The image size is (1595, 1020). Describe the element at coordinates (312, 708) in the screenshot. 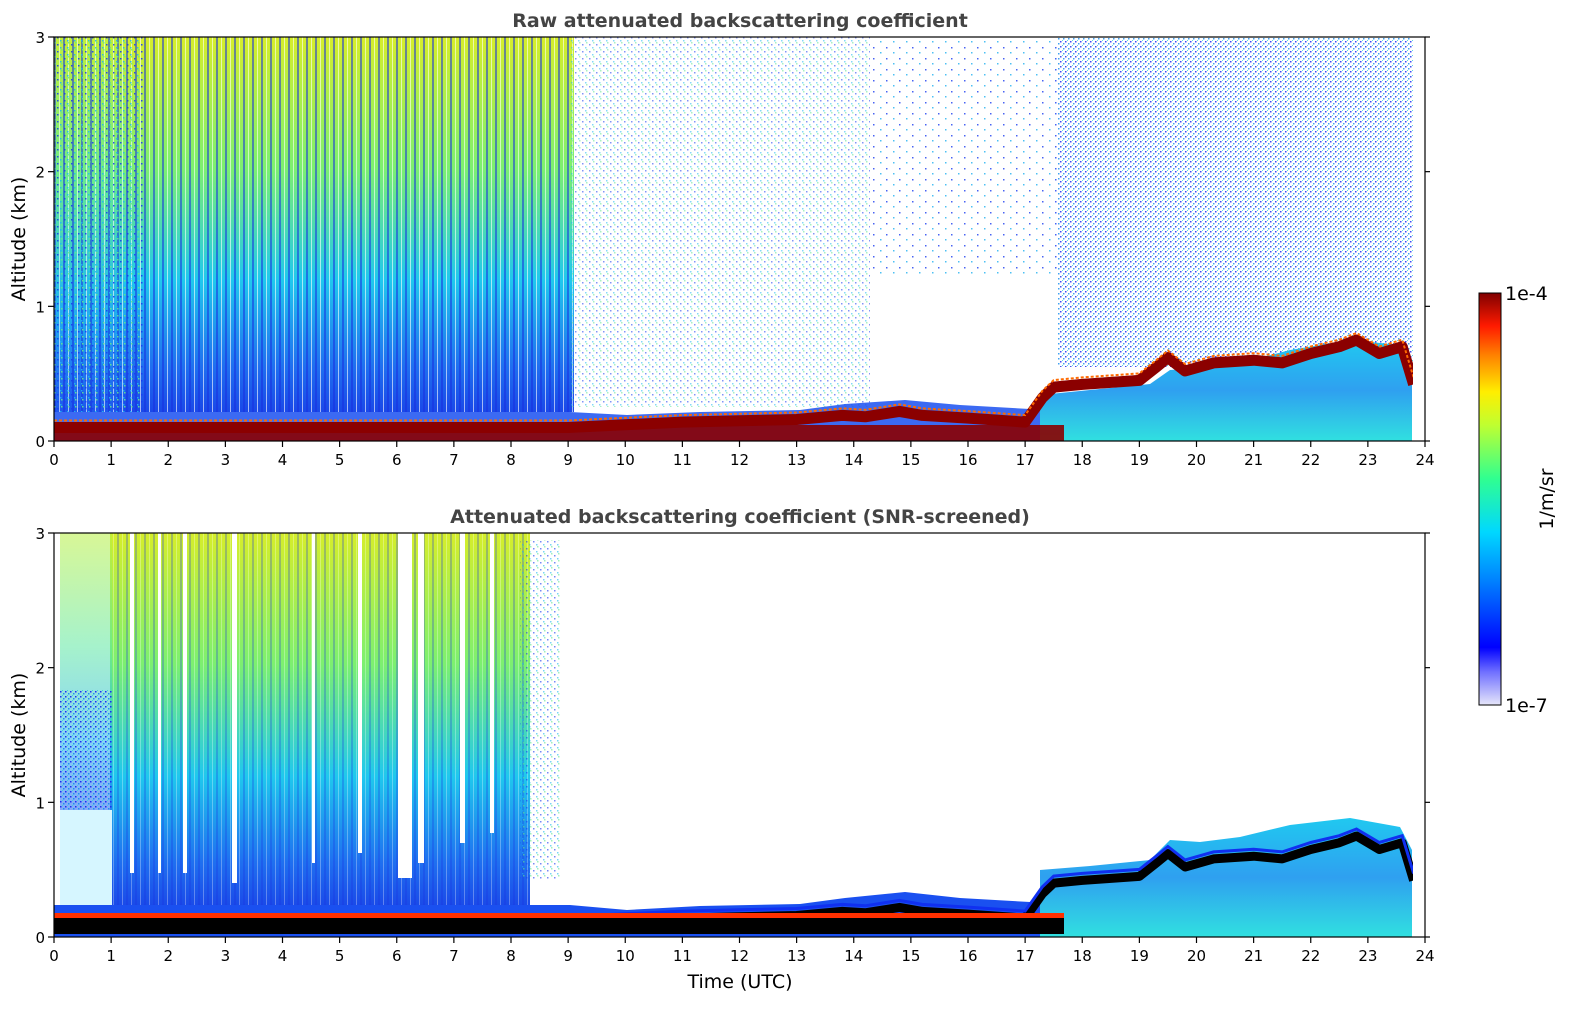

I see `screened-gaps` at that location.